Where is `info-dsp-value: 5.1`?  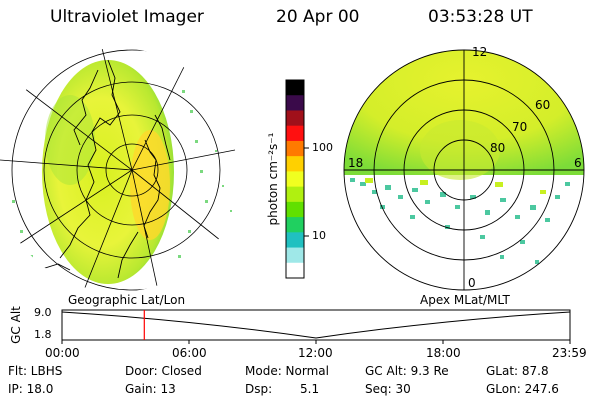
info-dsp-value: 5.1 is located at coordinates (310, 389).